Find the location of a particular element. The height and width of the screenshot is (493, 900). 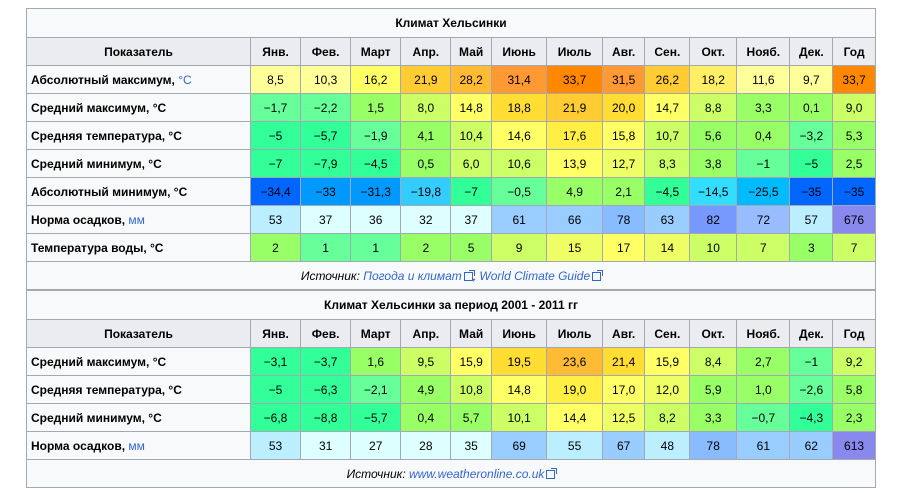

source-link: www.weatheronline.co.uk is located at coordinates (477, 473).